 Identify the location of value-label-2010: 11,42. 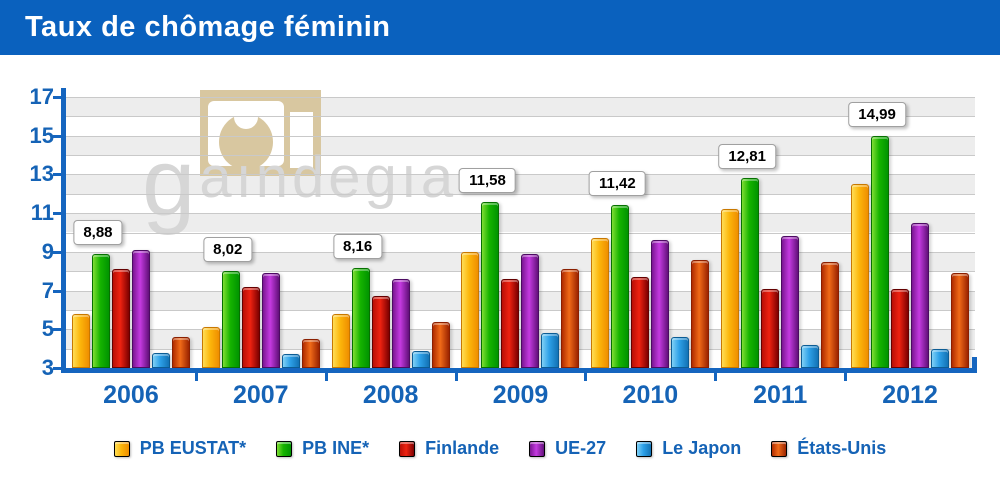
(617, 184).